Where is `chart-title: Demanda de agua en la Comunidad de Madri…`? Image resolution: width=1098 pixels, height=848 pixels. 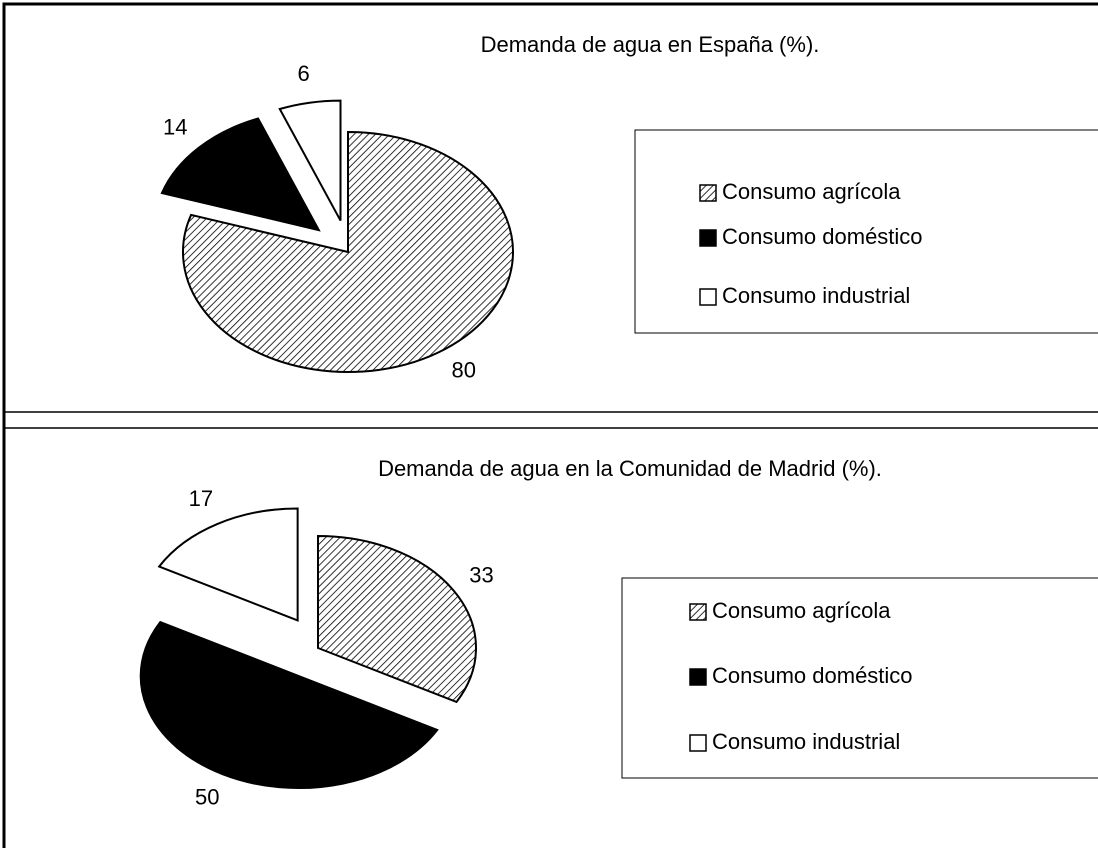
chart-title: Demanda de agua en la Comunidad de Madri… is located at coordinates (630, 468).